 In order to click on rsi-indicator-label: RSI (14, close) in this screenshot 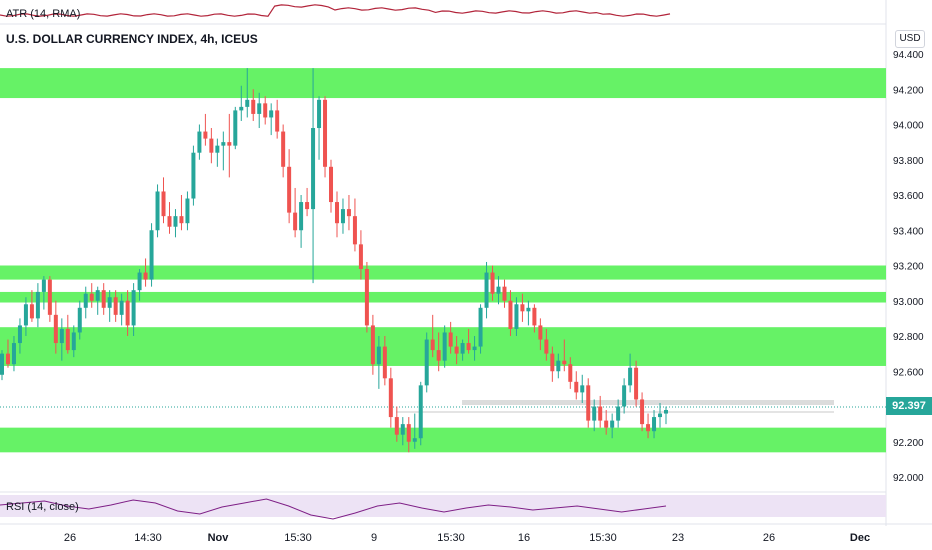, I will do `click(42, 507)`.